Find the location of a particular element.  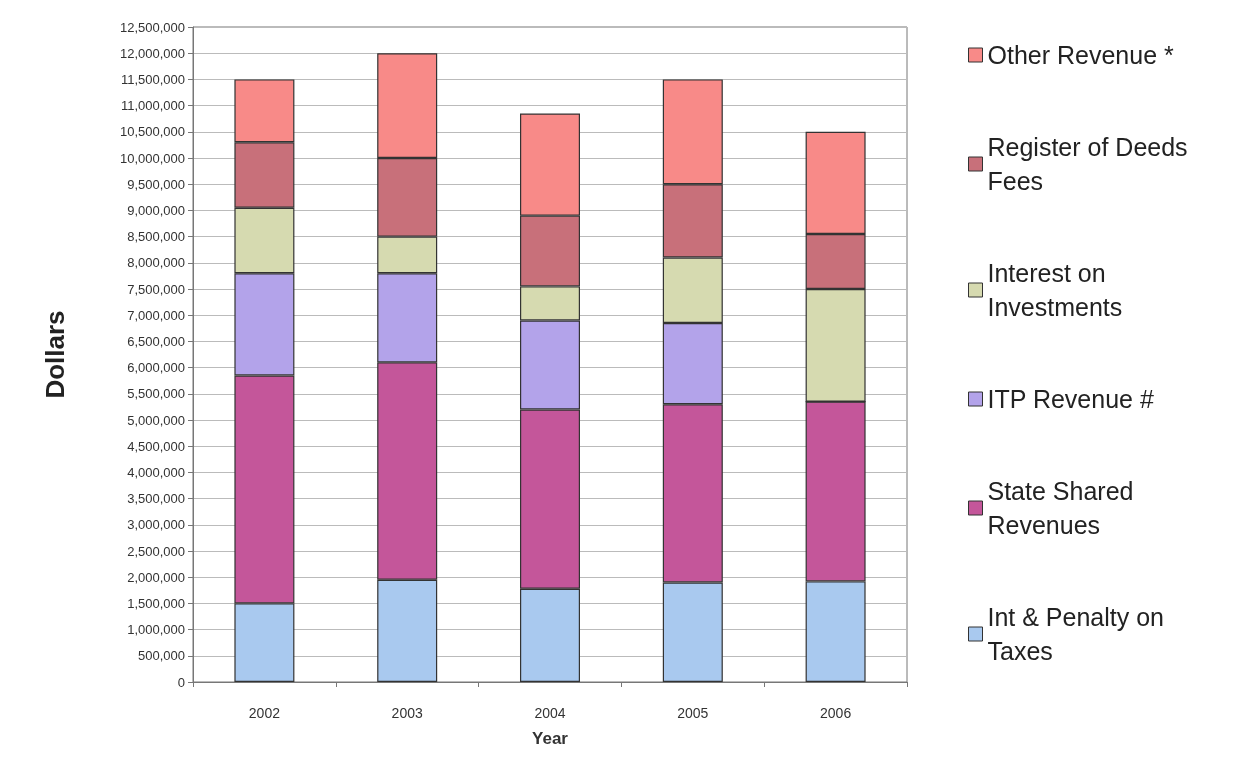

legend-label: Int & Penalty on Taxes is located at coordinates (1079, 634).